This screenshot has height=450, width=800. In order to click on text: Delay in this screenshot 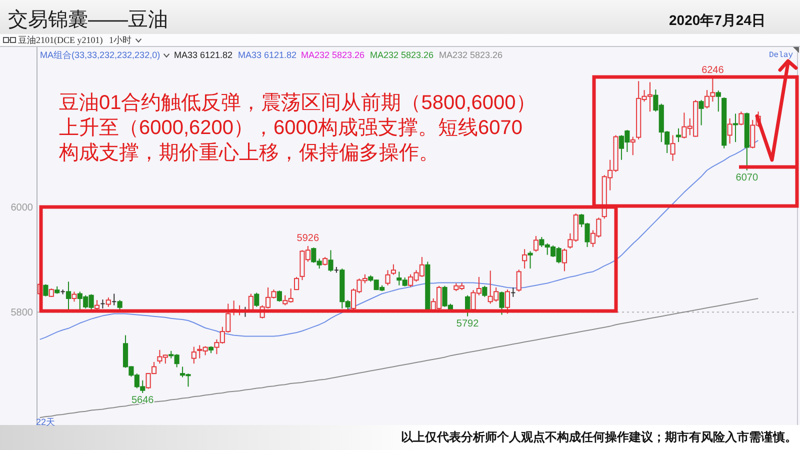, I will do `click(781, 55)`.